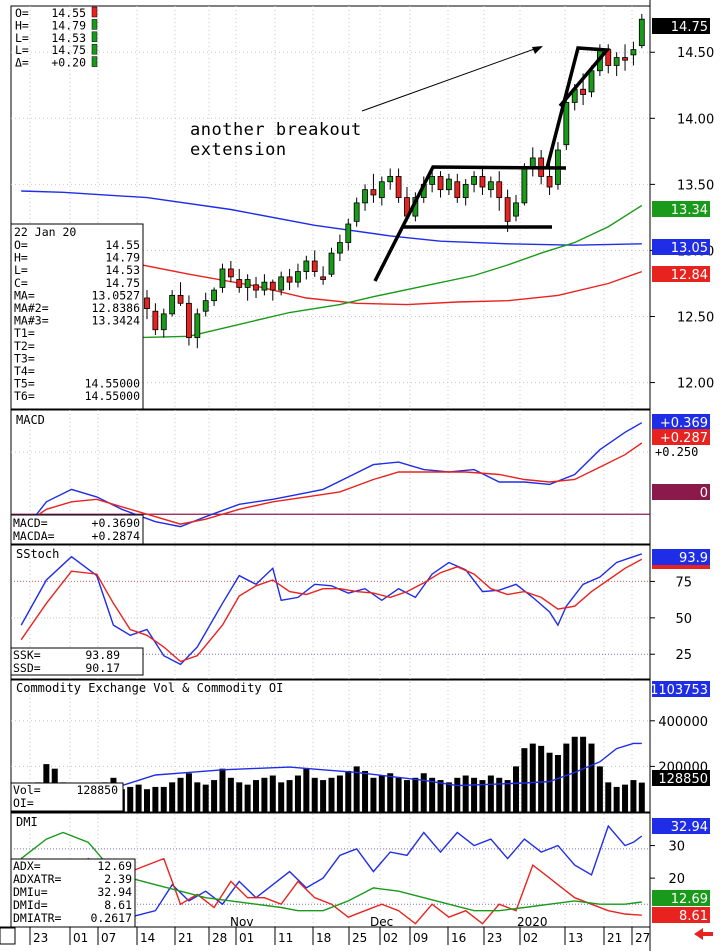 The height and width of the screenshot is (951, 721). Describe the element at coordinates (114, 866) in the screenshot. I see `dmi-value: 12.69` at that location.